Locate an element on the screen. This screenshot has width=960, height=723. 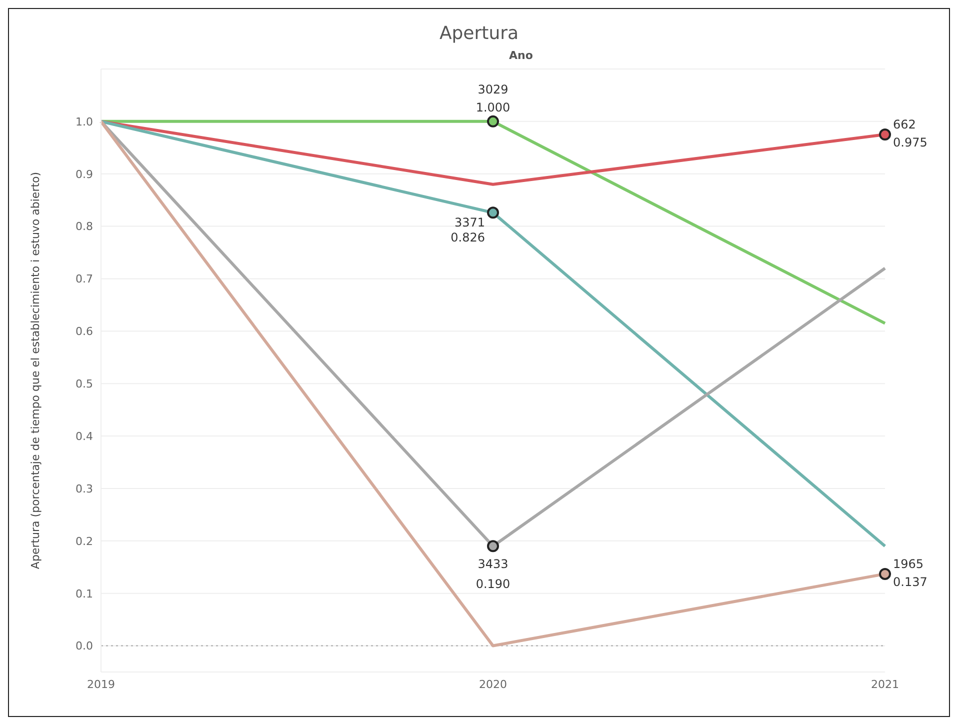
data-label: 0.190 is located at coordinates (493, 584).